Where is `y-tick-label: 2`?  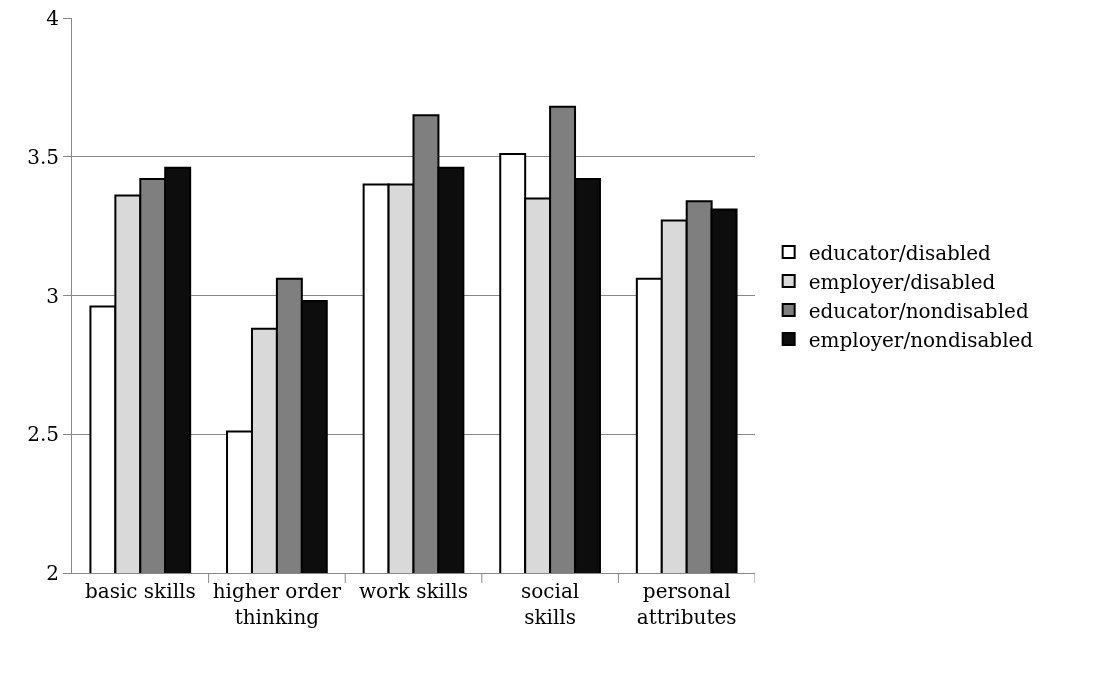 y-tick-label: 2 is located at coordinates (52, 573).